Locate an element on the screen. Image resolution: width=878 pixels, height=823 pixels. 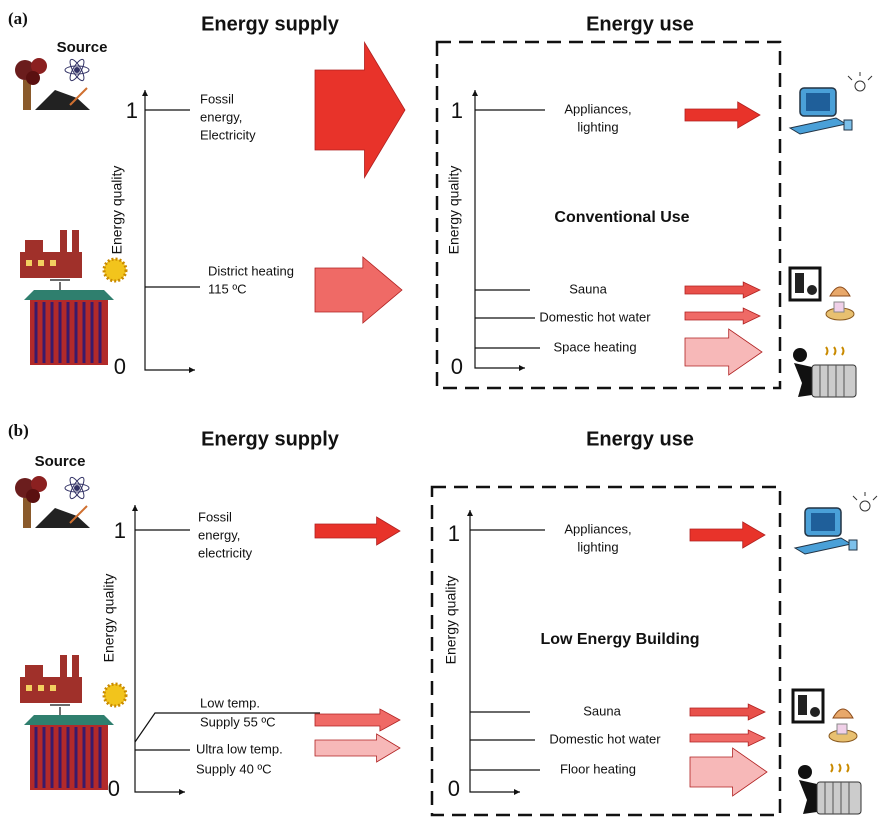
panel-label: (a) is located at coordinates (18, 18).